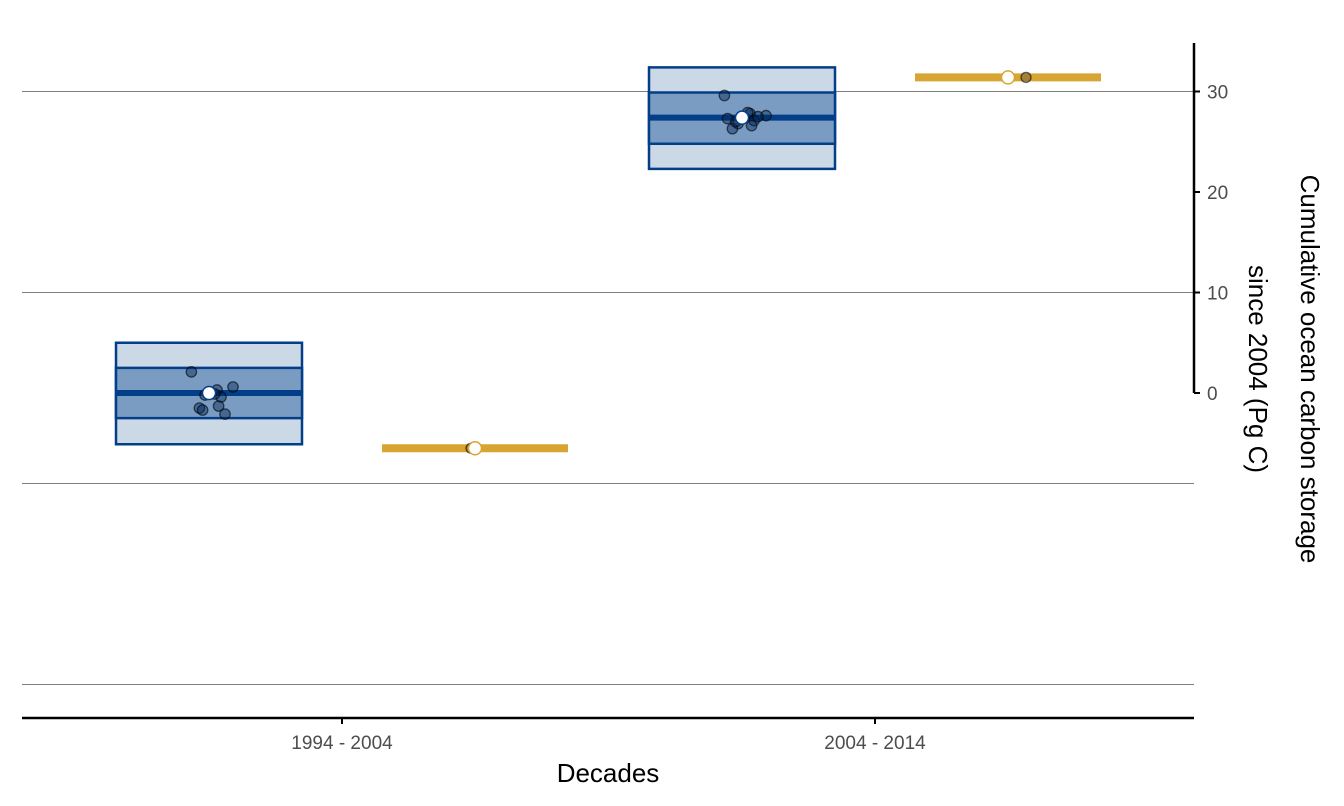 Image resolution: width=1344 pixels, height=806 pixels. What do you see at coordinates (1217, 294) in the screenshot?
I see `y-tick-label: 10` at bounding box center [1217, 294].